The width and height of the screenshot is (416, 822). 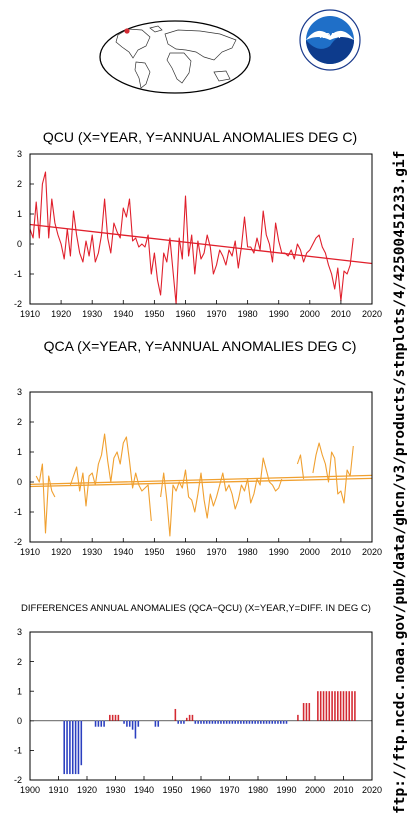 What do you see at coordinates (30, 314) in the screenshot?
I see `qcu-x-tick-label: 1910` at bounding box center [30, 314].